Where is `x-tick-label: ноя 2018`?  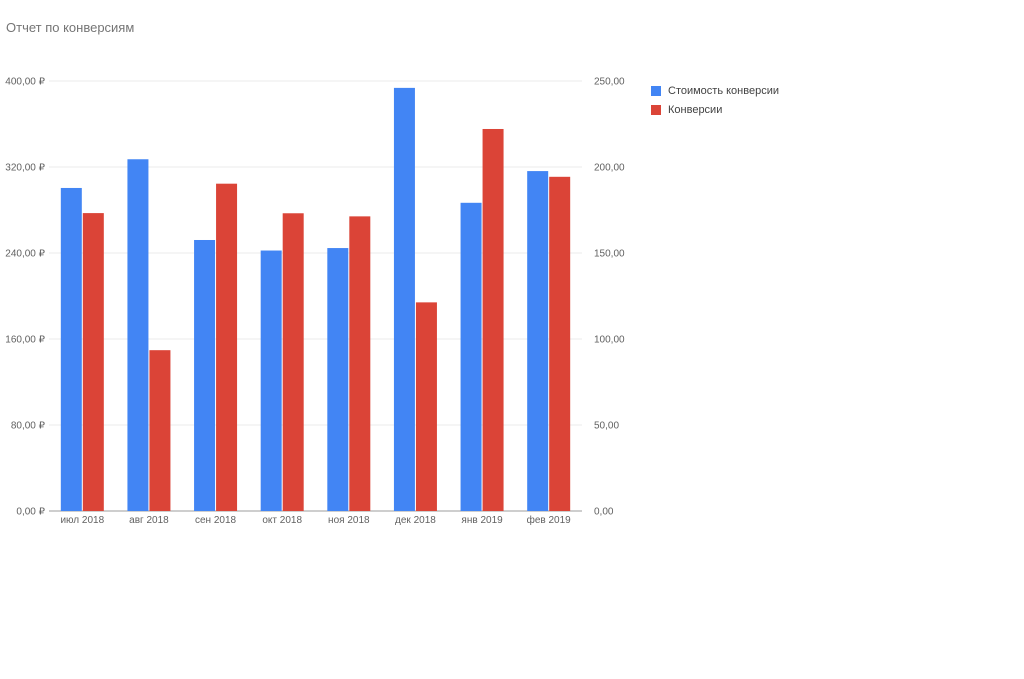 x-tick-label: ноя 2018 is located at coordinates (349, 520).